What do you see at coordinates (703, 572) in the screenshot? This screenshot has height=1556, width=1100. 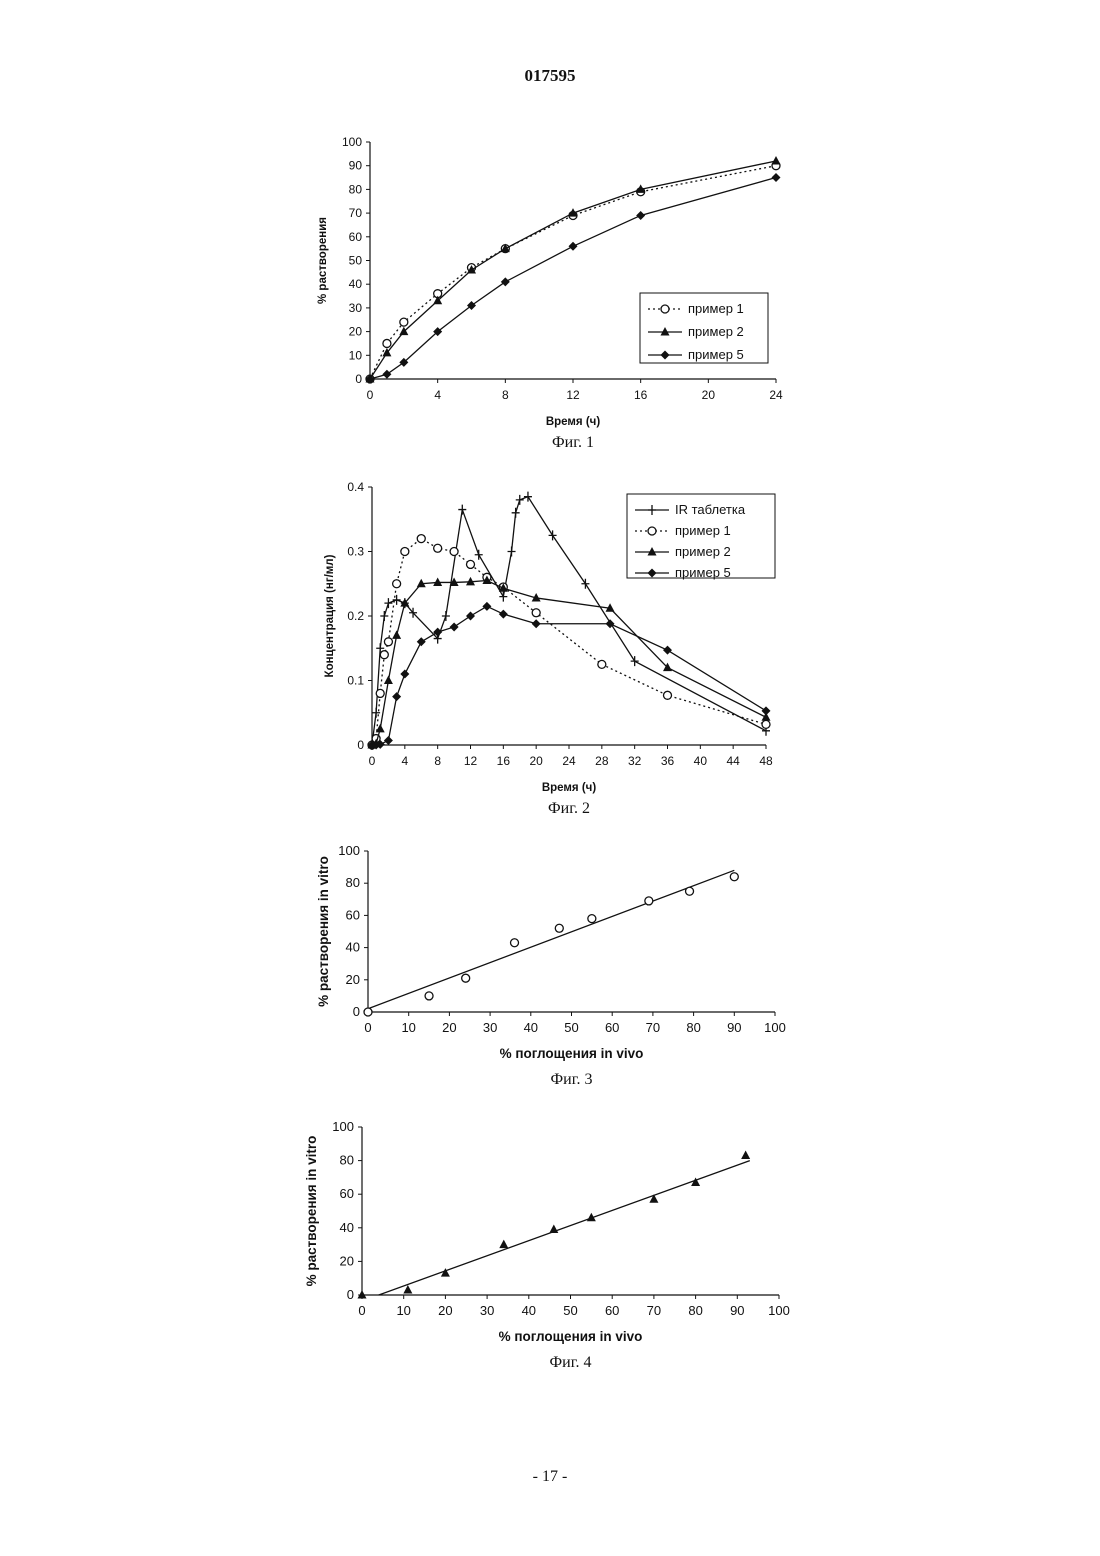 I see `legend-label: пример 5` at bounding box center [703, 572].